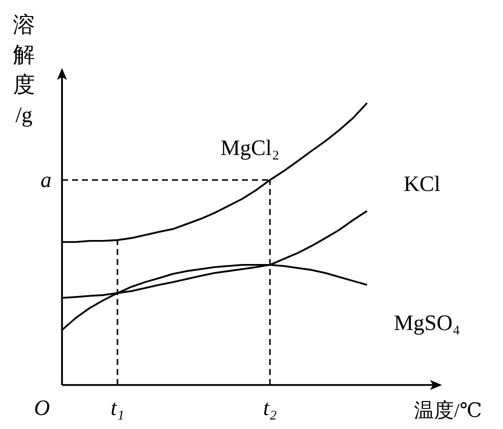 Image resolution: width=503 pixels, height=429 pixels. I want to click on x-tick-label: t₂, so click(270, 407).